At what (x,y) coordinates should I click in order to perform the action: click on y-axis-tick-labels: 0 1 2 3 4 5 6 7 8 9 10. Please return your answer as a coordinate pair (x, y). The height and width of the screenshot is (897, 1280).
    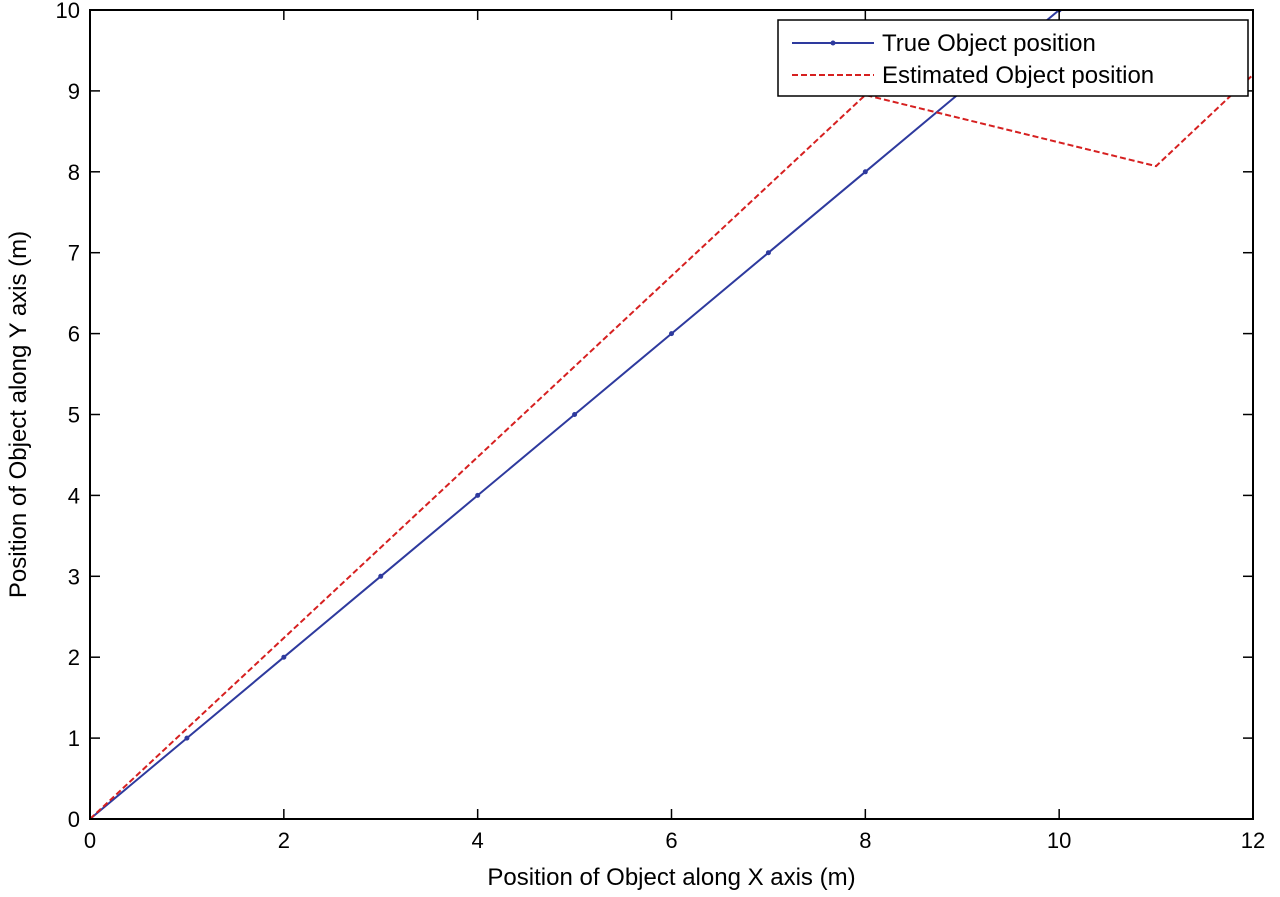
    Looking at the image, I should click on (68, 416).